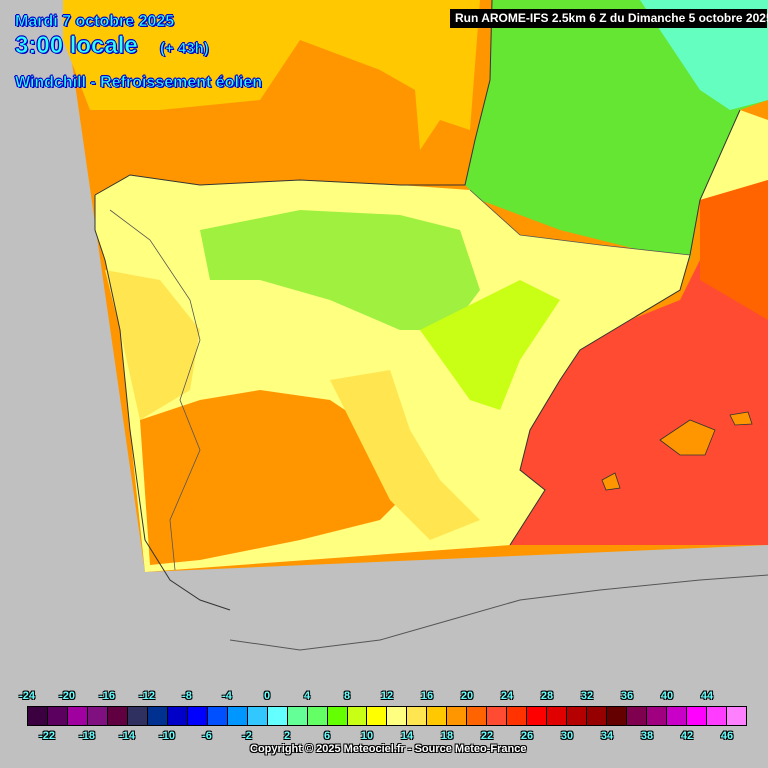 The image size is (768, 768). What do you see at coordinates (734, 155) in the screenshot?
I see `france-south` at bounding box center [734, 155].